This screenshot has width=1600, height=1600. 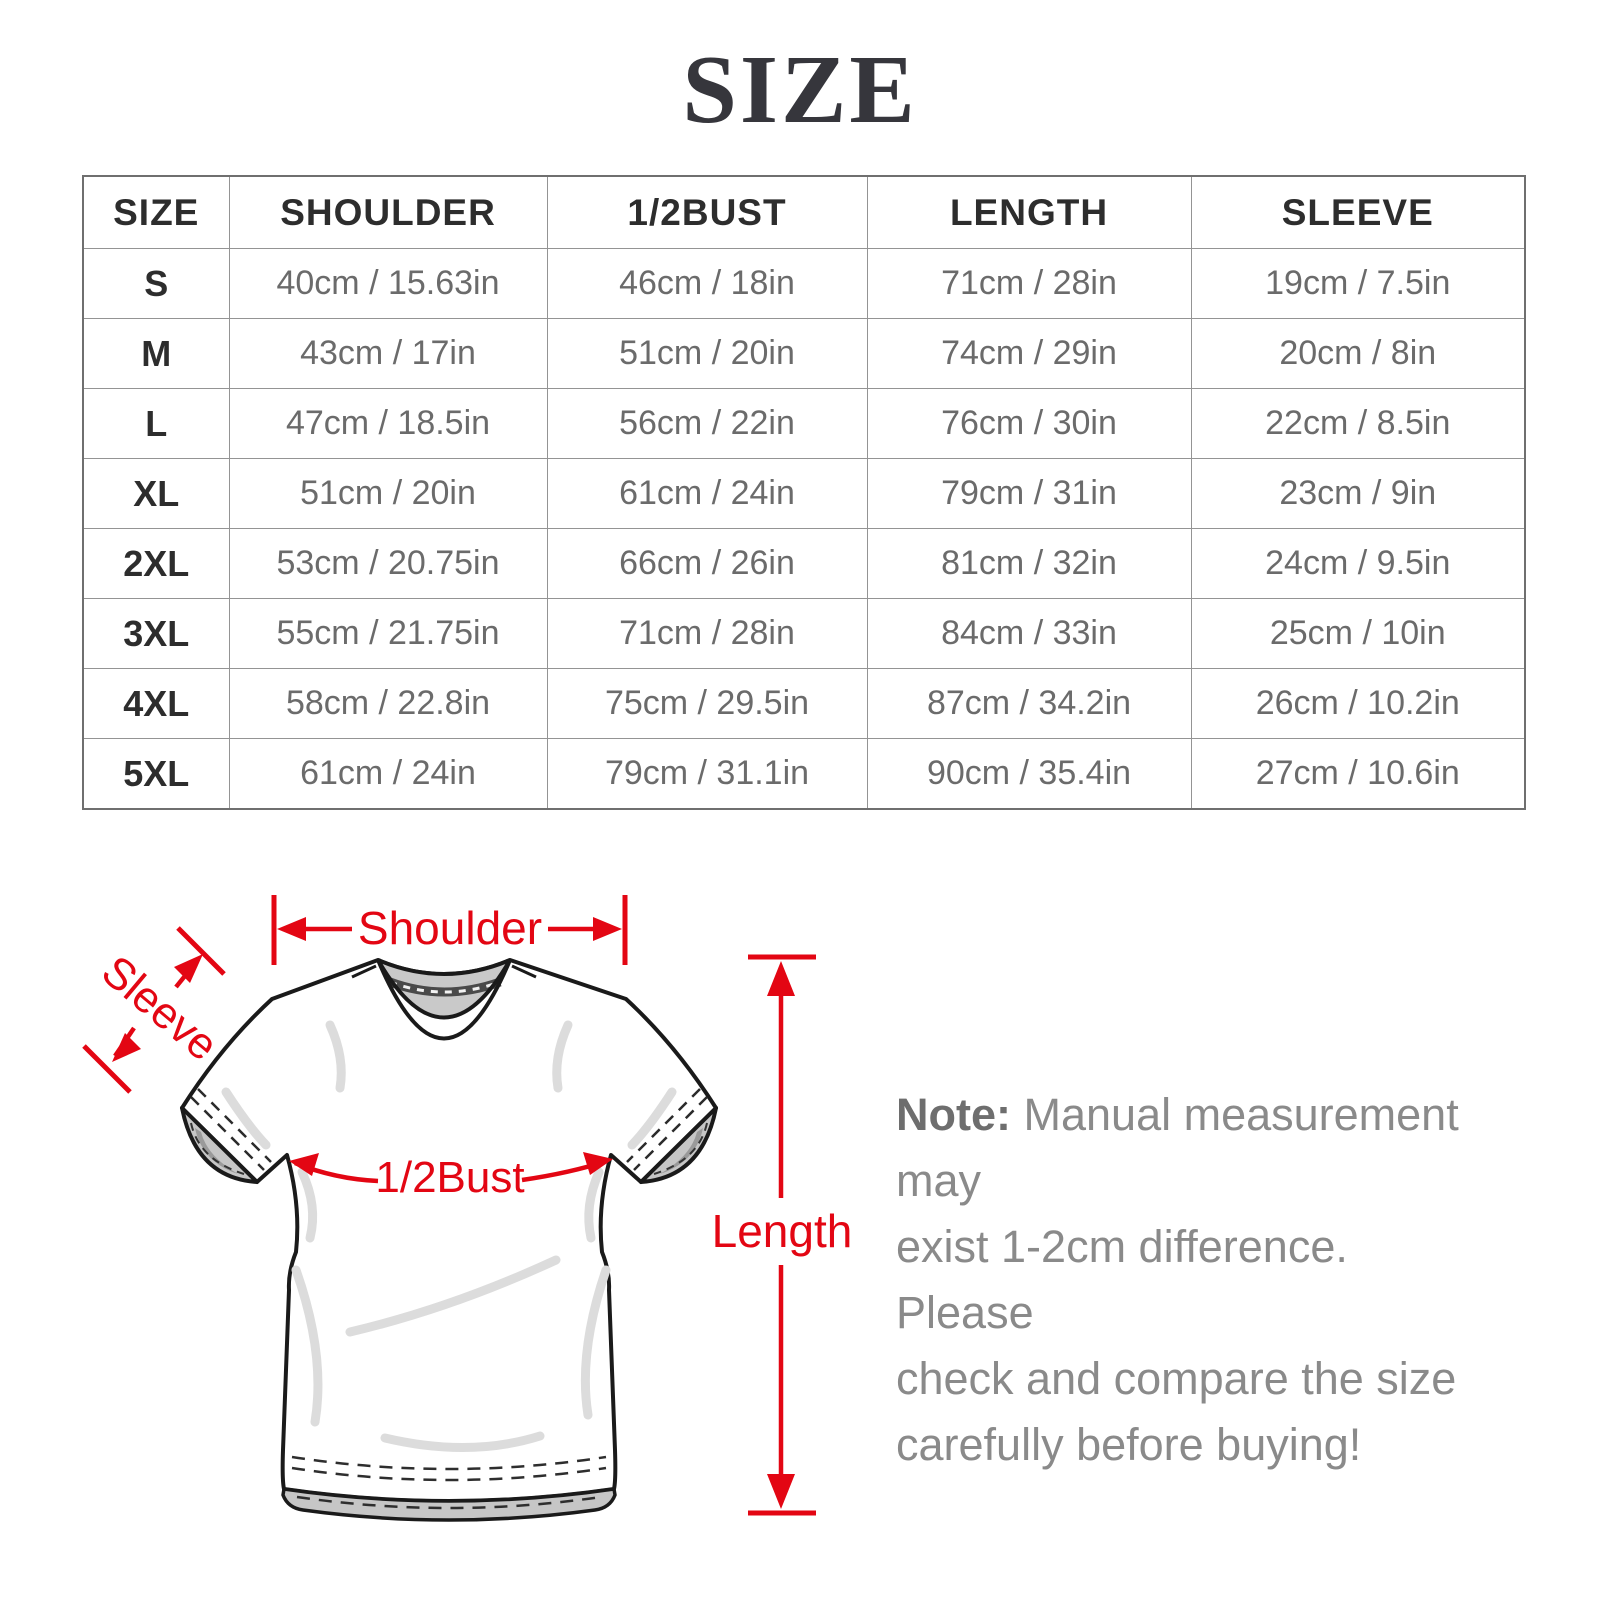 I want to click on collar-stitch-chain, so click(x=445, y=987).